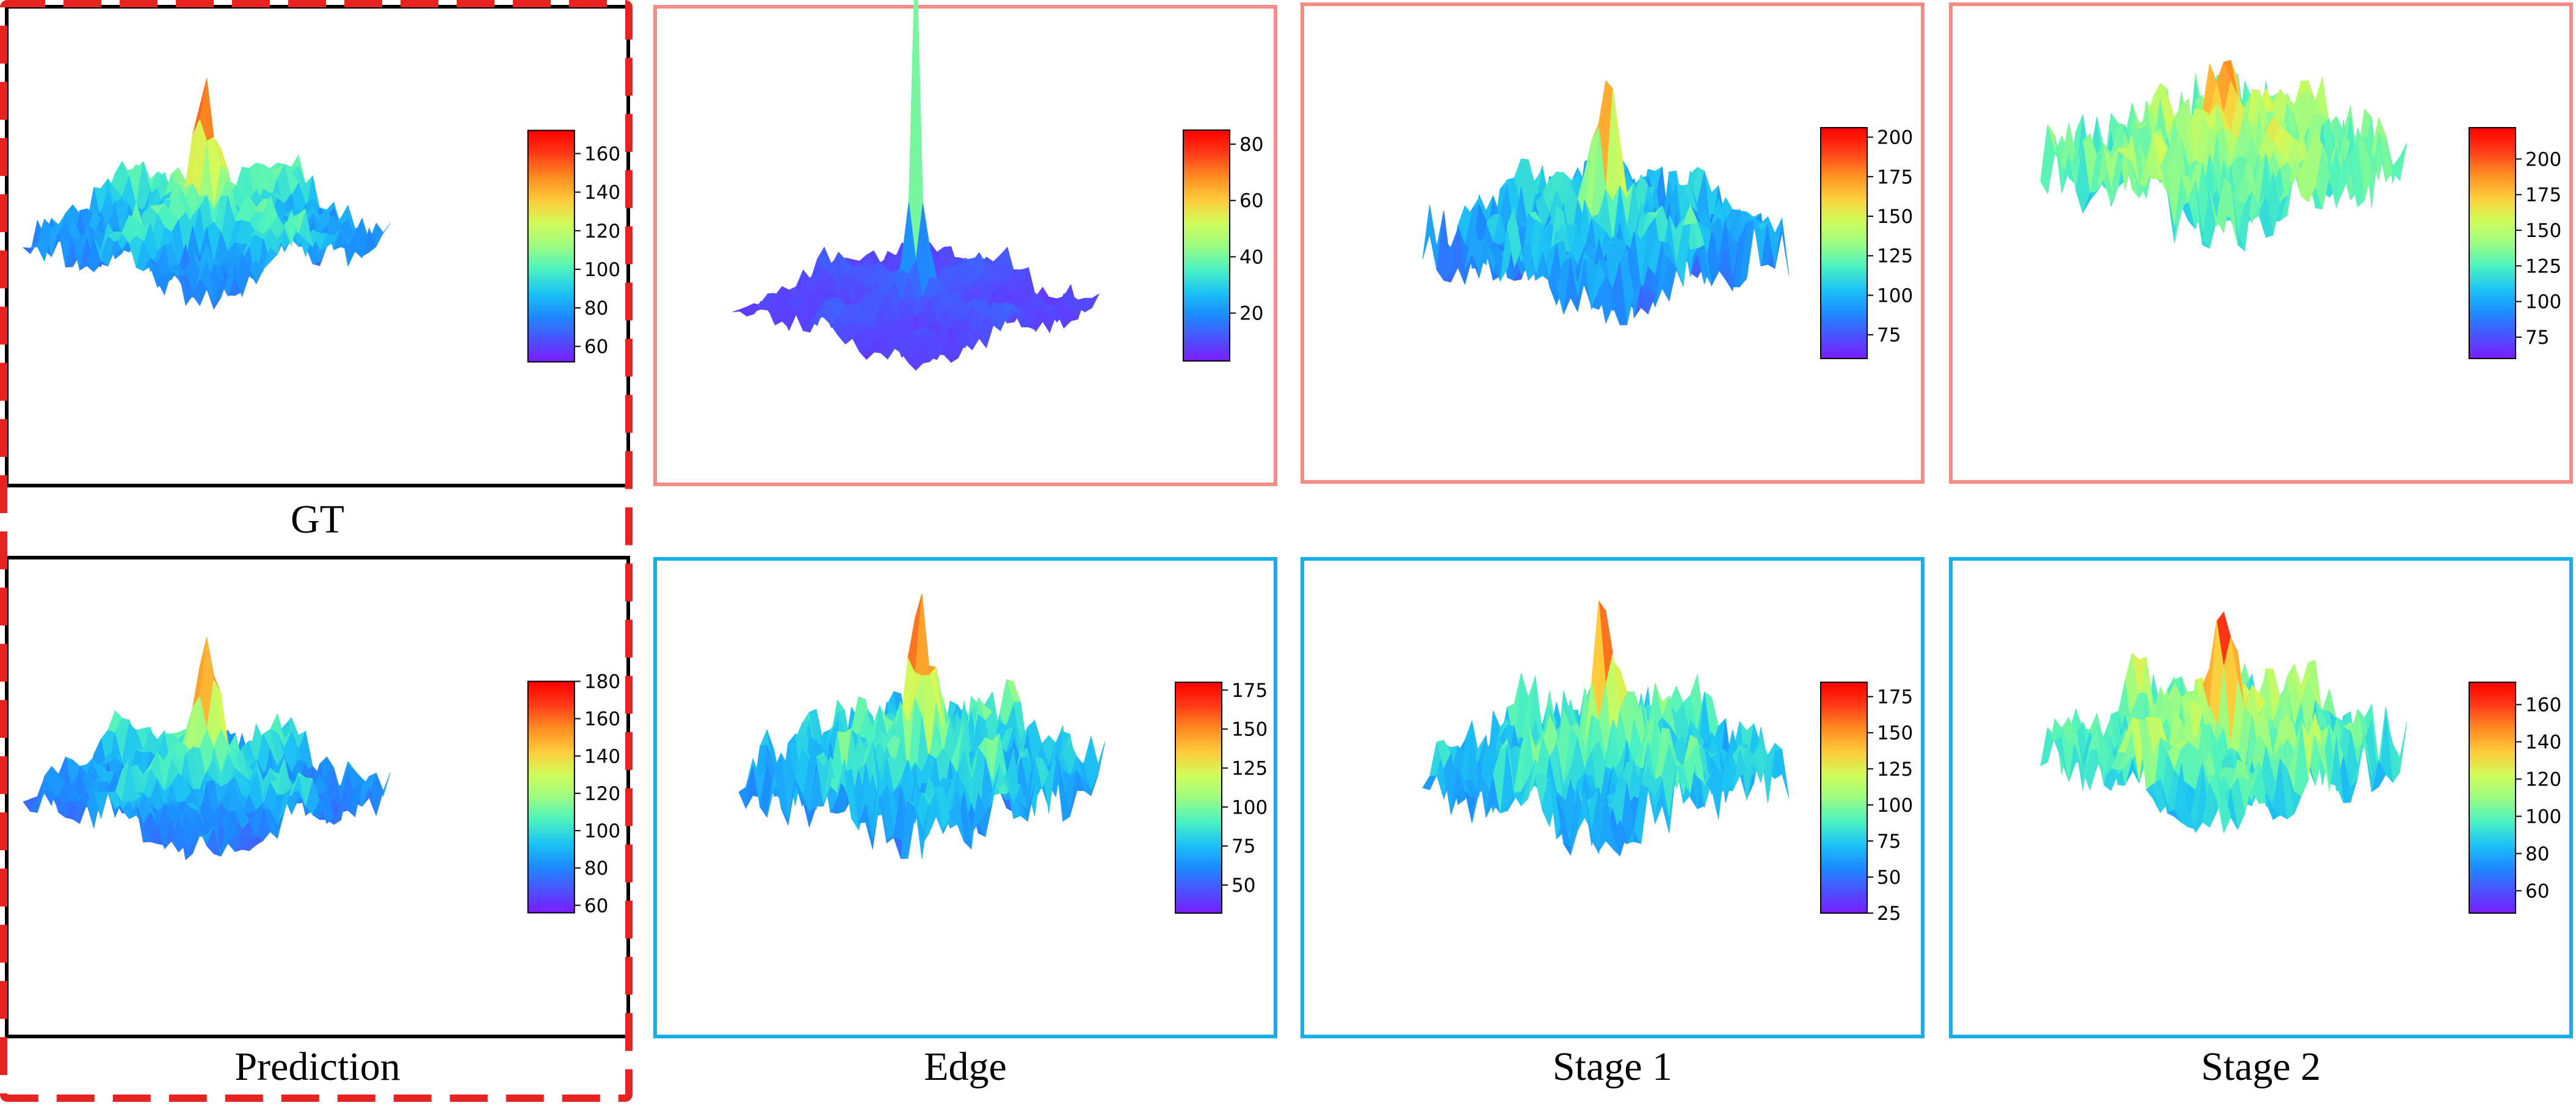  I want to click on panel-prediction: 60 80 100 120 140 160 180, so click(317, 797).